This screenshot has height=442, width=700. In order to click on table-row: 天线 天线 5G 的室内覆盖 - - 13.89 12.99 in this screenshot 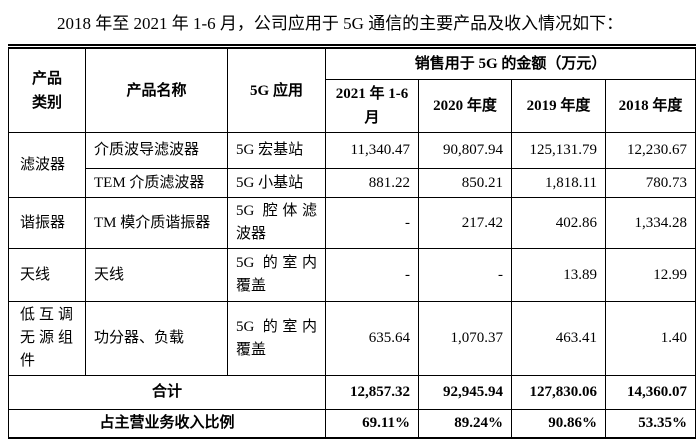, I will do `click(352, 275)`.